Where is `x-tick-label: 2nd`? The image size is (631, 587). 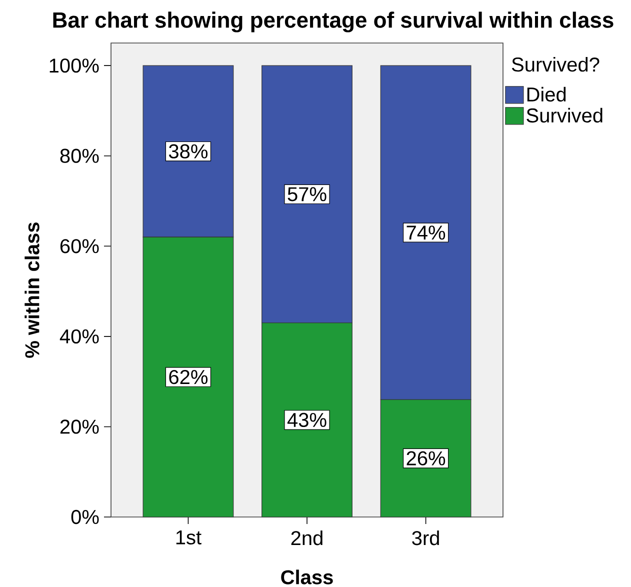
x-tick-label: 2nd is located at coordinates (306, 538).